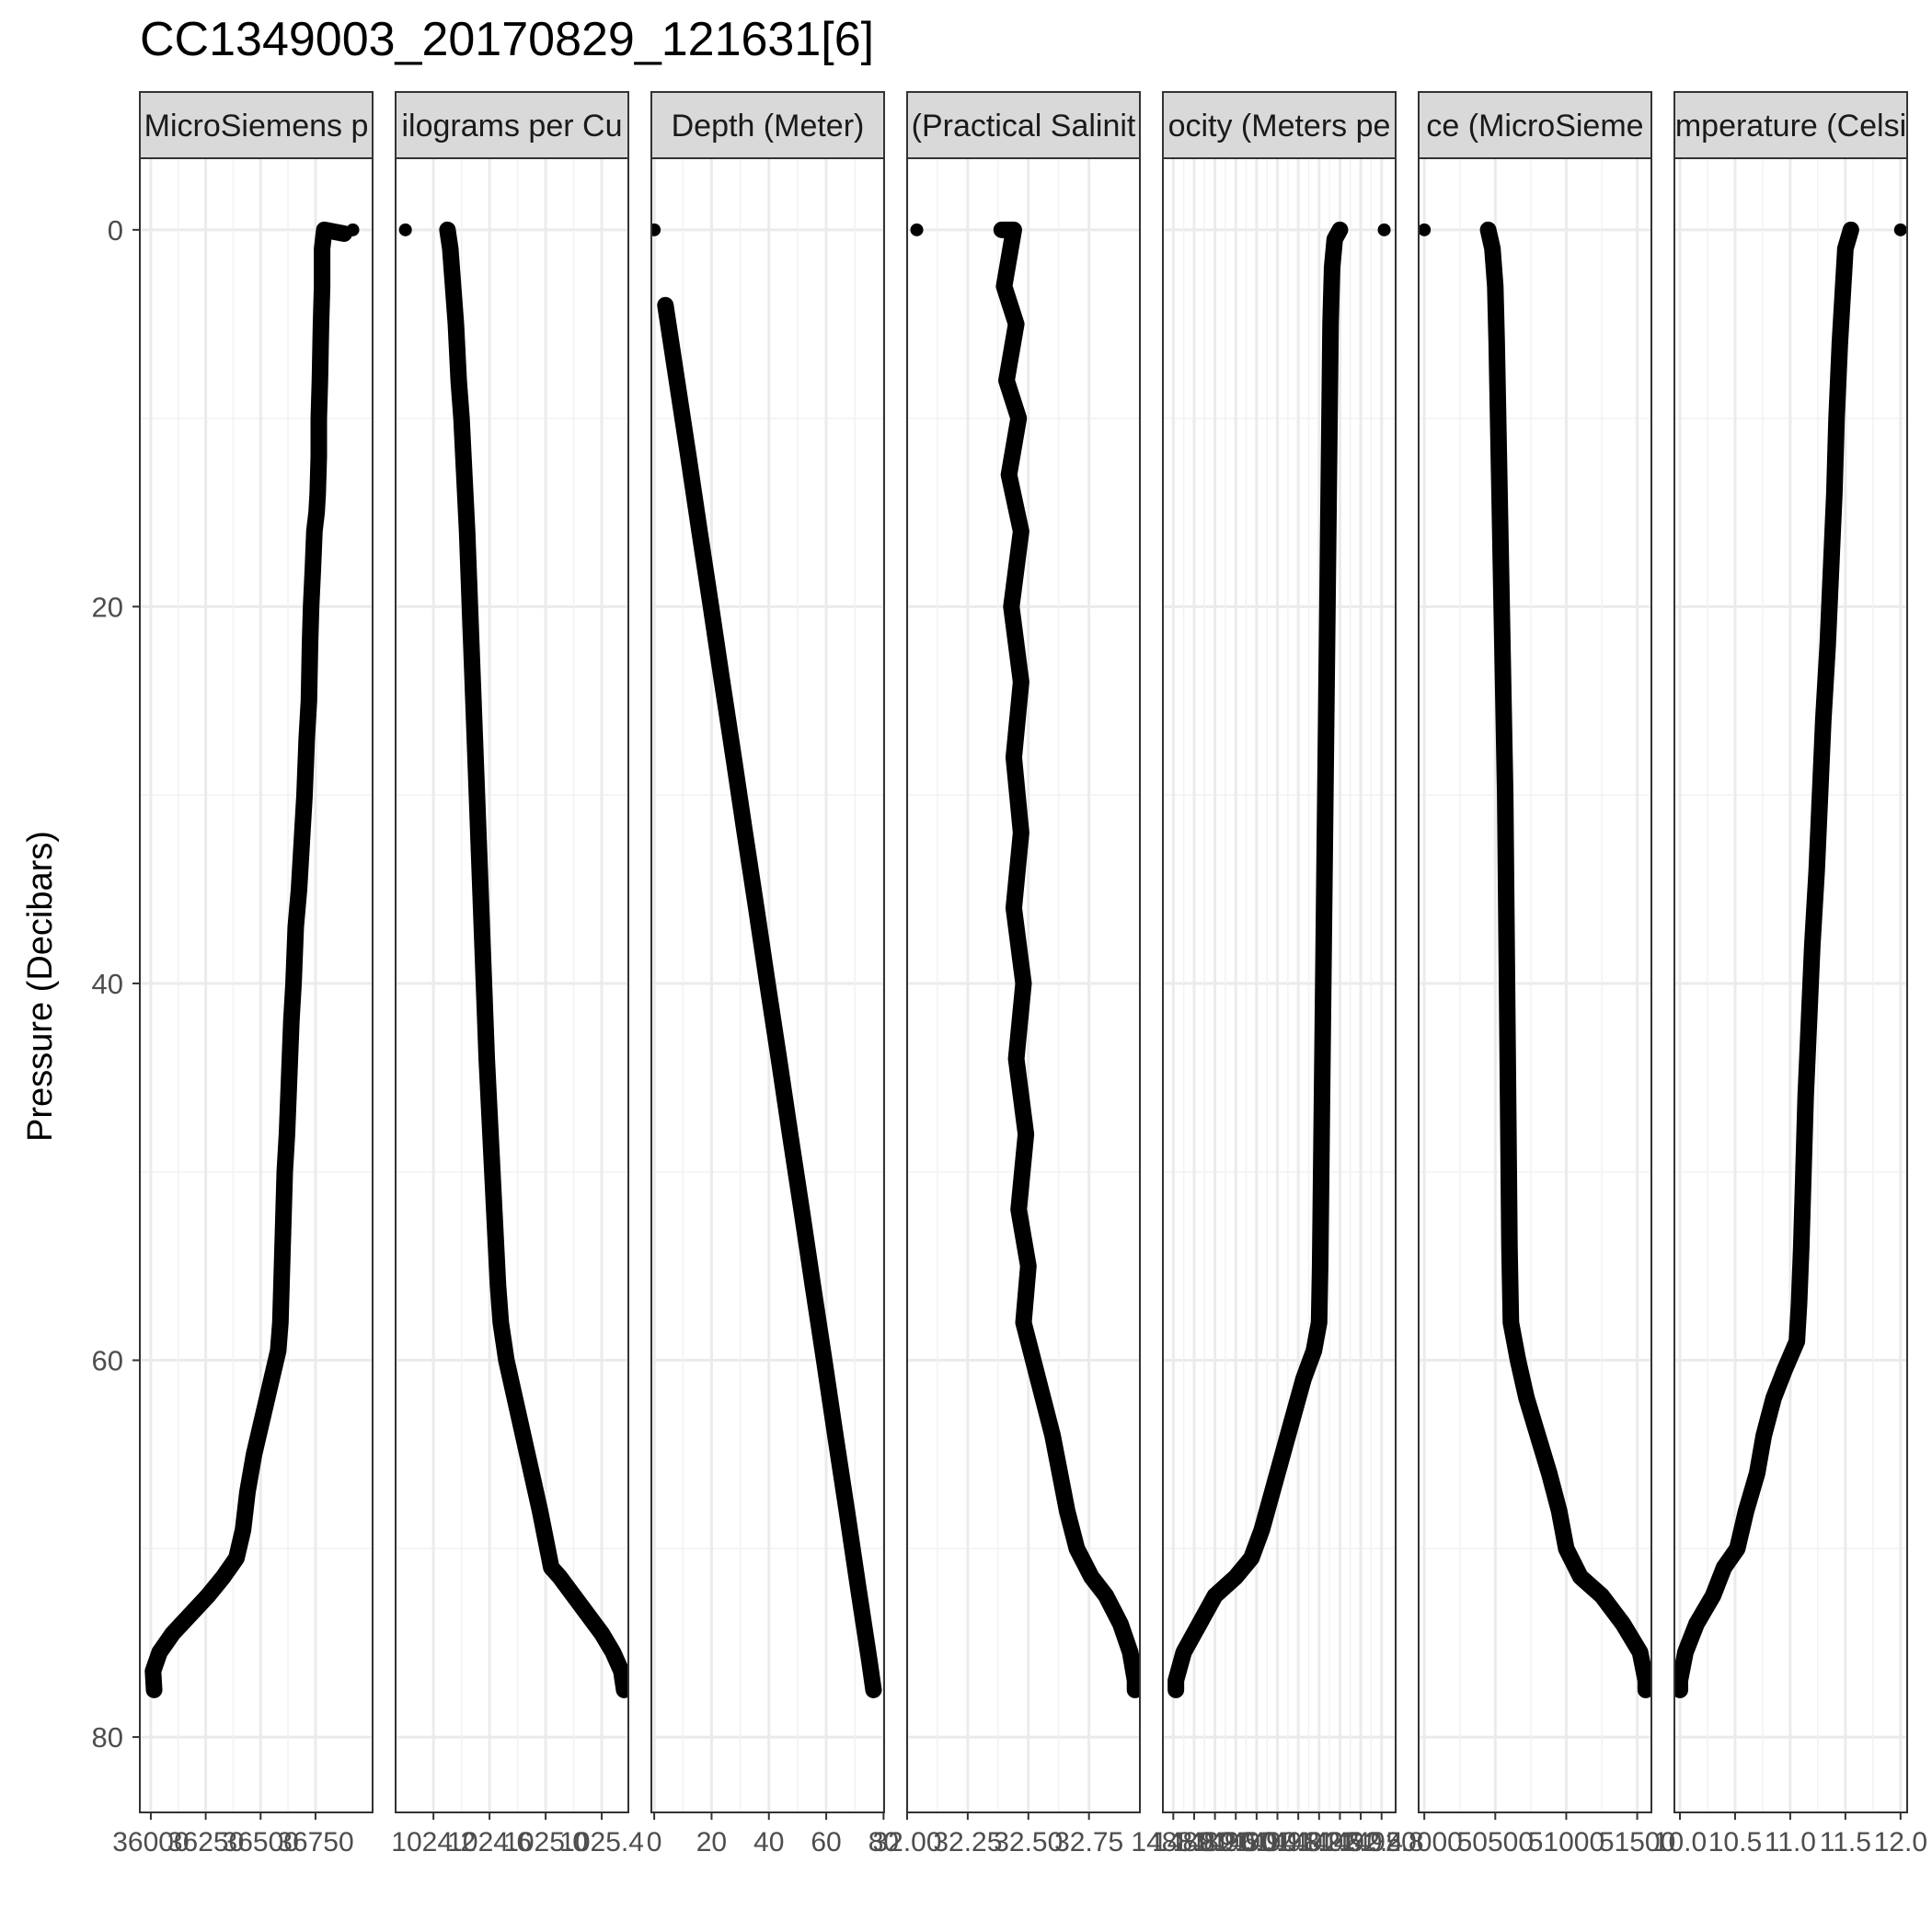 The height and width of the screenshot is (1932, 1932). I want to click on y-tick-label: 0, so click(115, 230).